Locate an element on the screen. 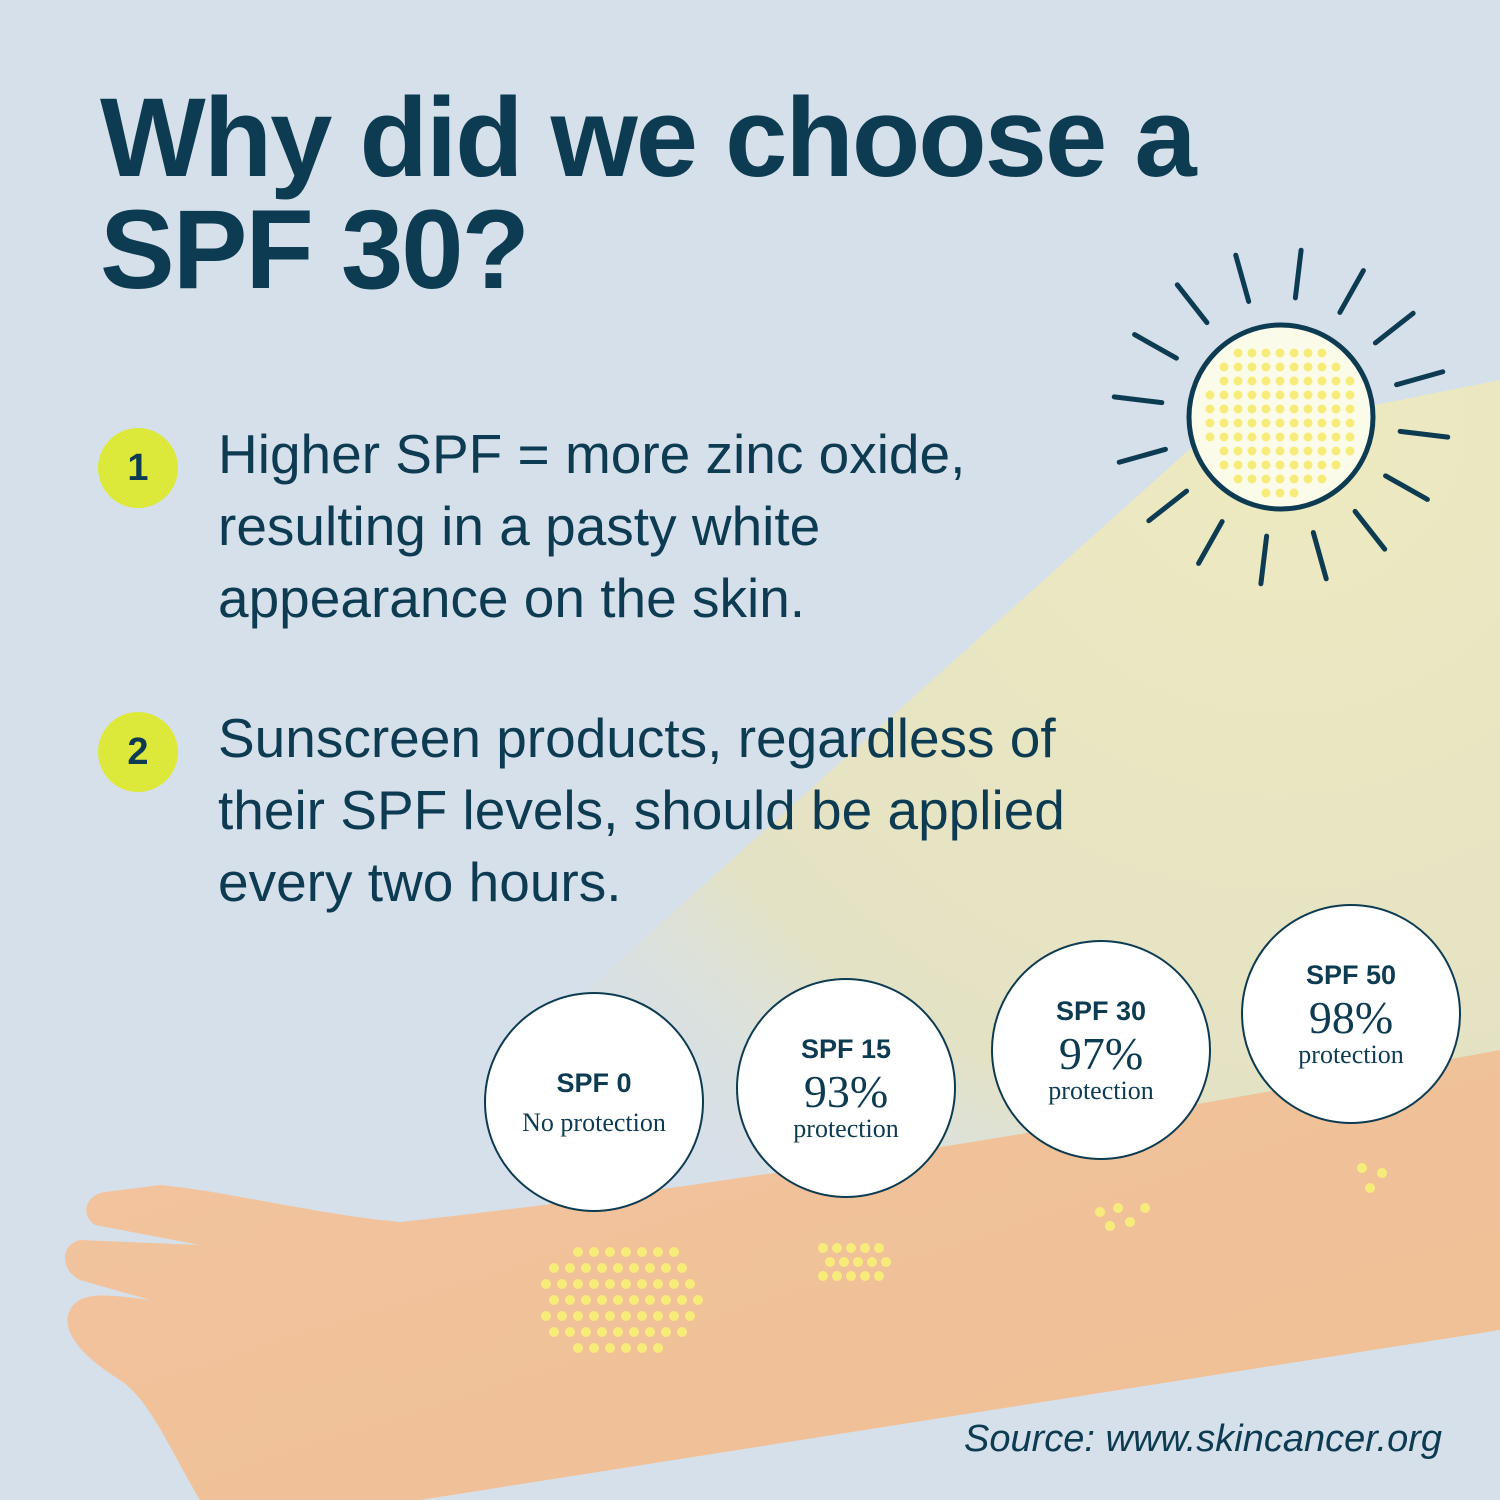 This screenshot has height=1500, width=1500. spf-30-bubble: SPF 30 97% protection is located at coordinates (1101, 1050).